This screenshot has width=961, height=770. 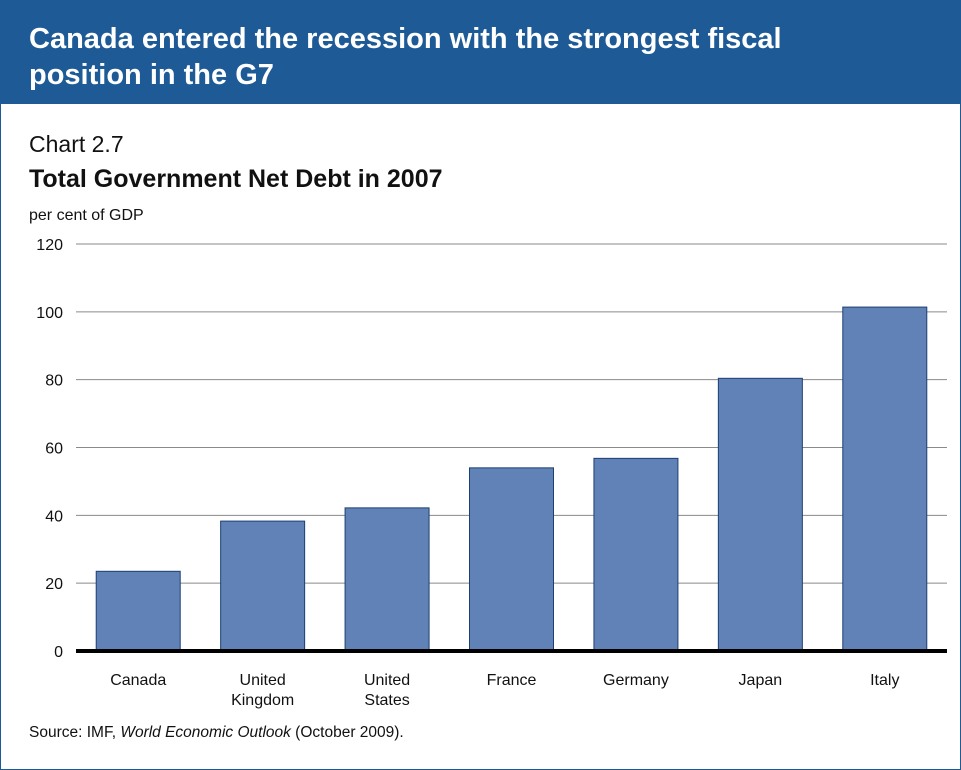 I want to click on y-tick-label: 20, so click(x=54, y=584).